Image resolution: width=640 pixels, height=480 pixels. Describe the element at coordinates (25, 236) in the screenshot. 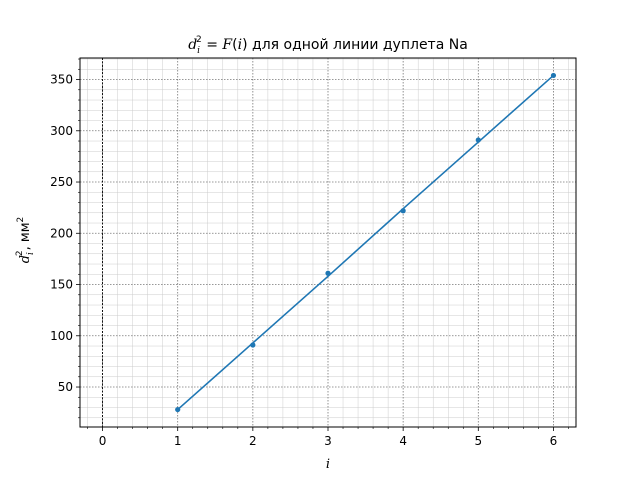

I see `ylabel-unit: , мм` at that location.